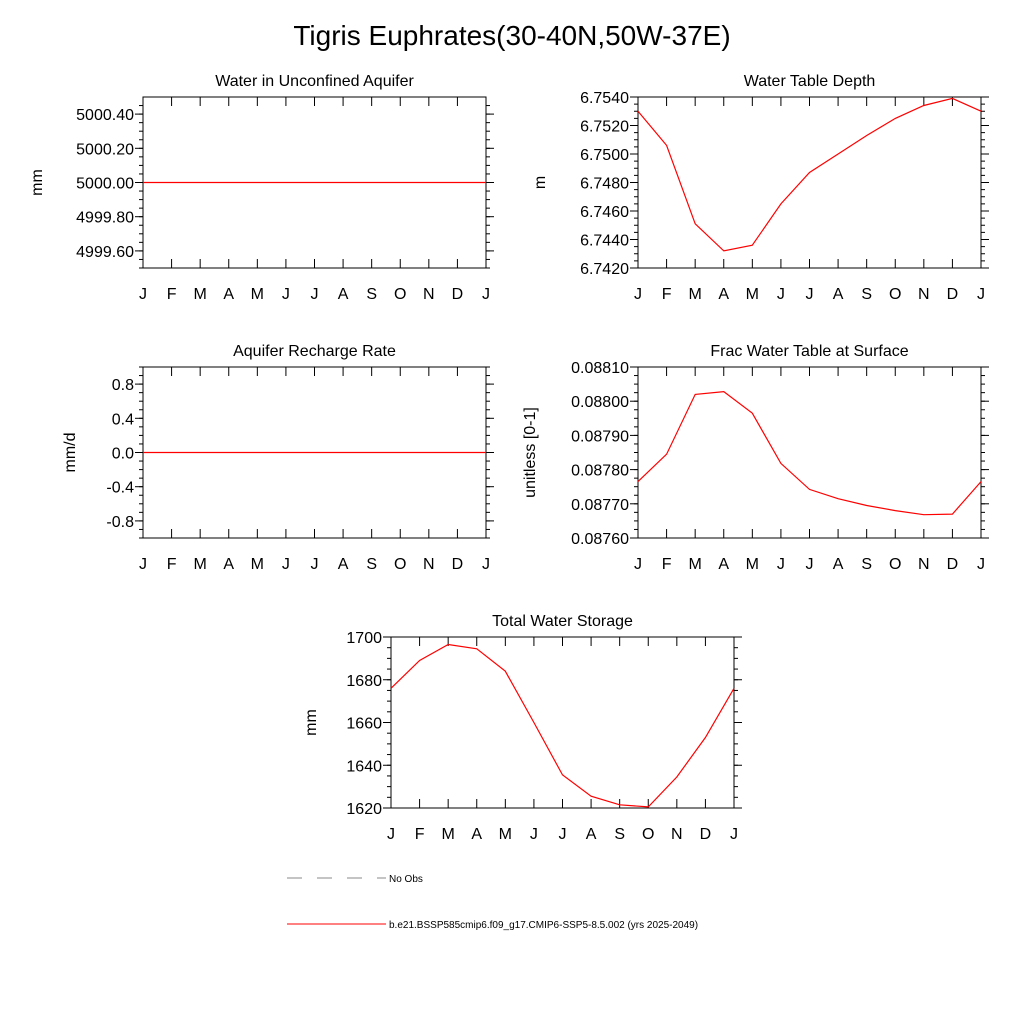 The image size is (1024, 1024). What do you see at coordinates (314, 81) in the screenshot?
I see `panel-title: Water in Unconfined Aquifer` at bounding box center [314, 81].